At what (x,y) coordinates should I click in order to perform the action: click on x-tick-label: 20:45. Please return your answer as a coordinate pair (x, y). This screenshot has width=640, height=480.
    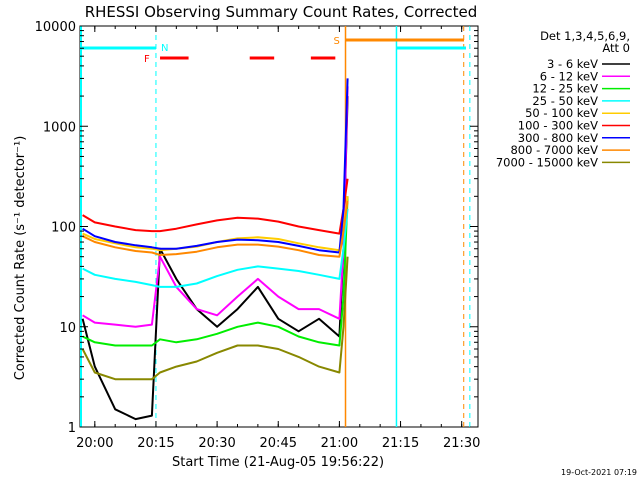
    Looking at the image, I should click on (278, 443).